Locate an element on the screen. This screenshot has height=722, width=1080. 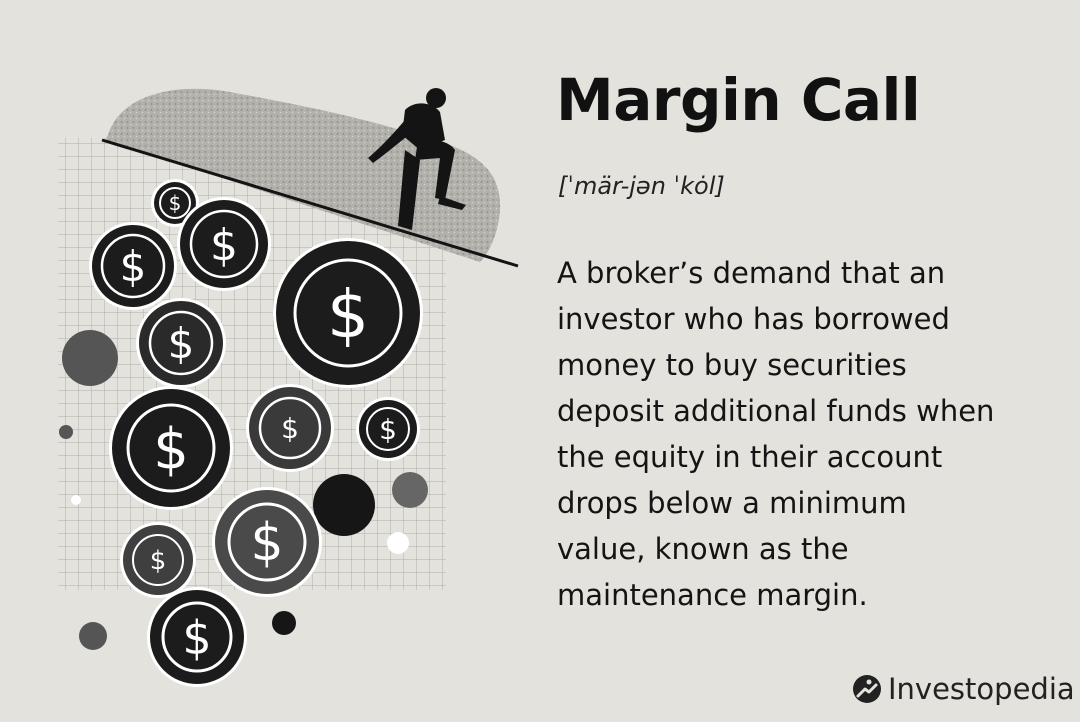
definition-line: A broker’s demand that an is located at coordinates (751, 273).